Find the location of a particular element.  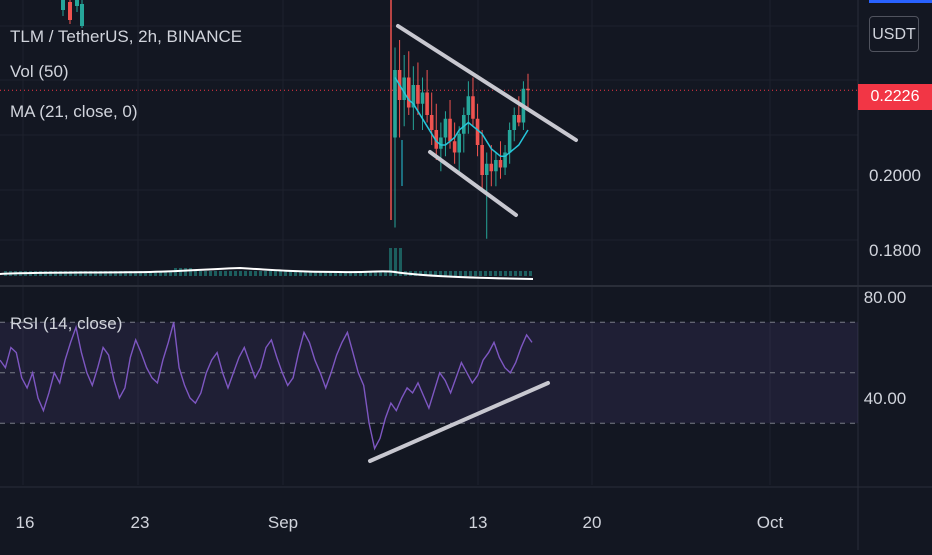

symbol-title: TLM / TetherUS, 2h, BINANCE is located at coordinates (126, 36).